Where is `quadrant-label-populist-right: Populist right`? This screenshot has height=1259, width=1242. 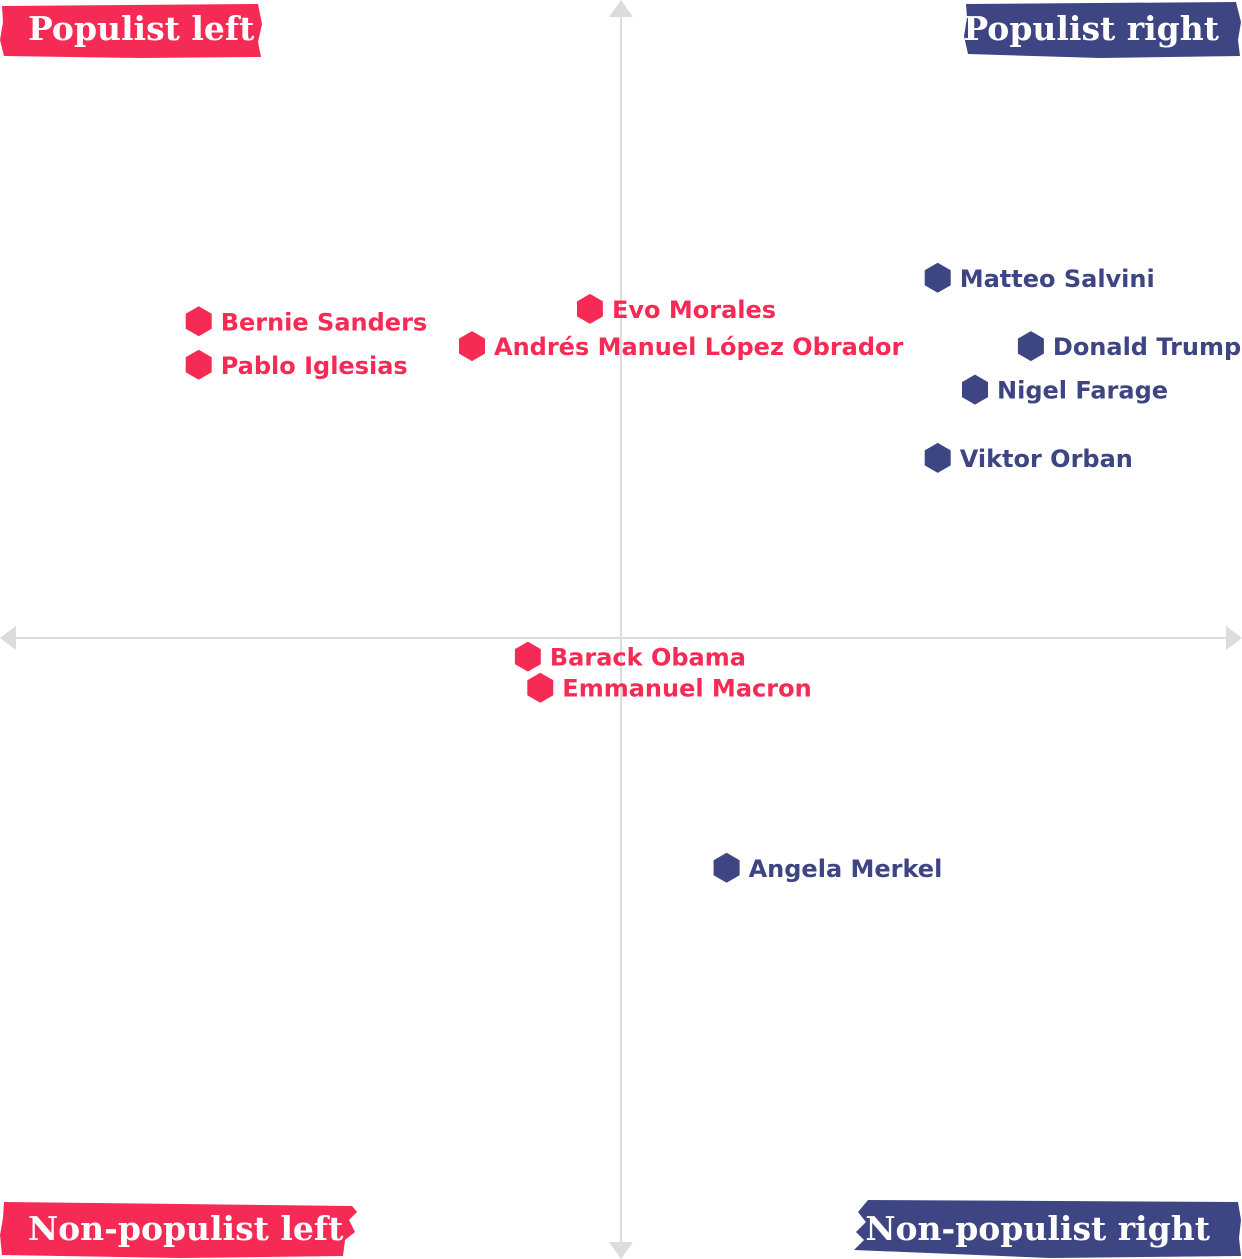 quadrant-label-populist-right: Populist right is located at coordinates (1091, 28).